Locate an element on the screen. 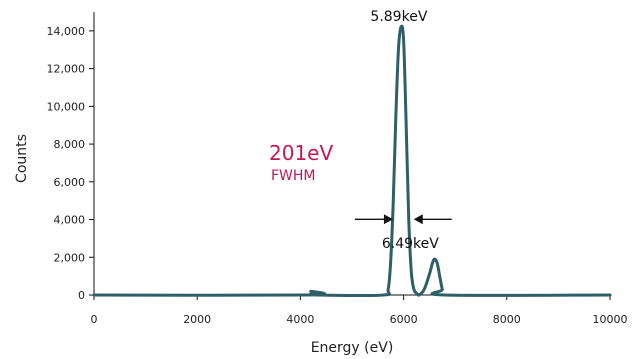 The image size is (637, 359). x-tick-label: 0 is located at coordinates (94, 319).